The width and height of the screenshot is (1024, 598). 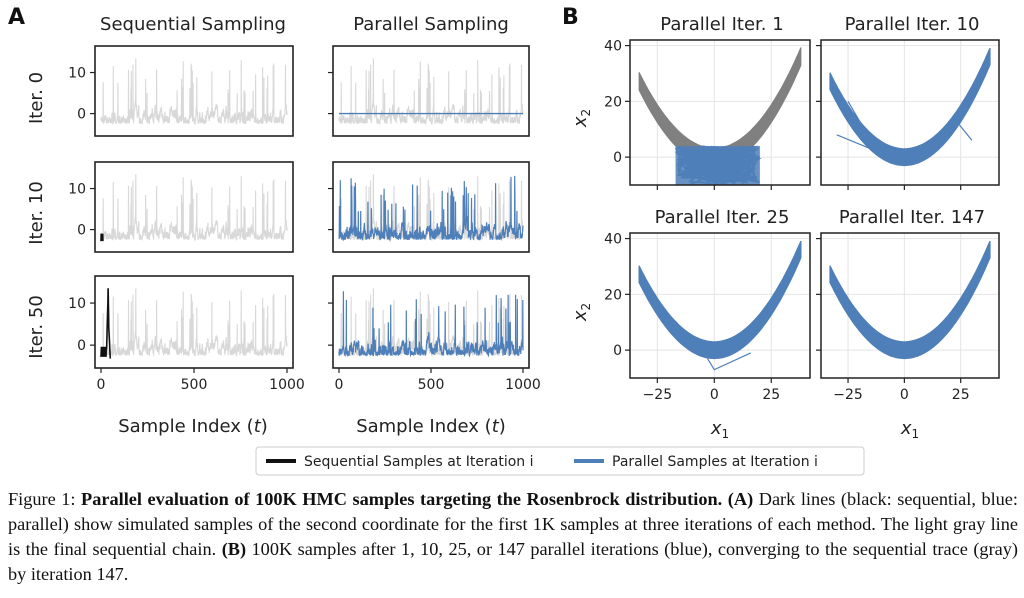 I want to click on parallel-iter-10-line, so click(x=431, y=208).